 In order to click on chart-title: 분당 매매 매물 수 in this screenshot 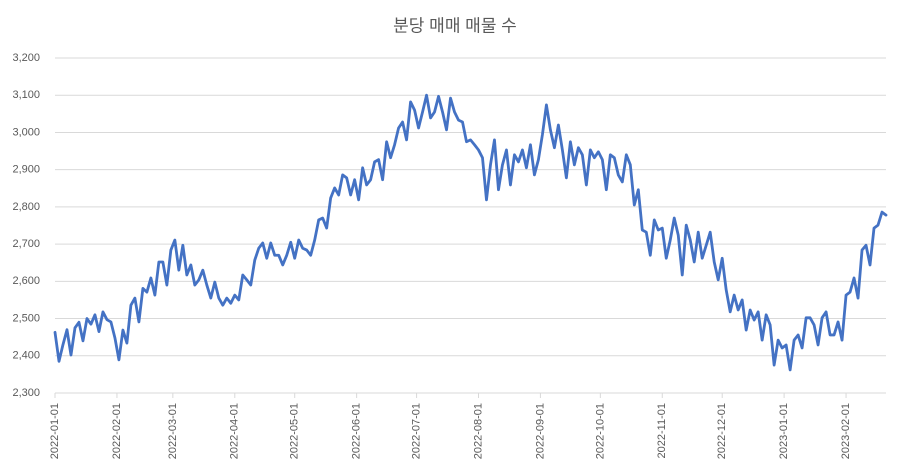, I will do `click(455, 25)`.